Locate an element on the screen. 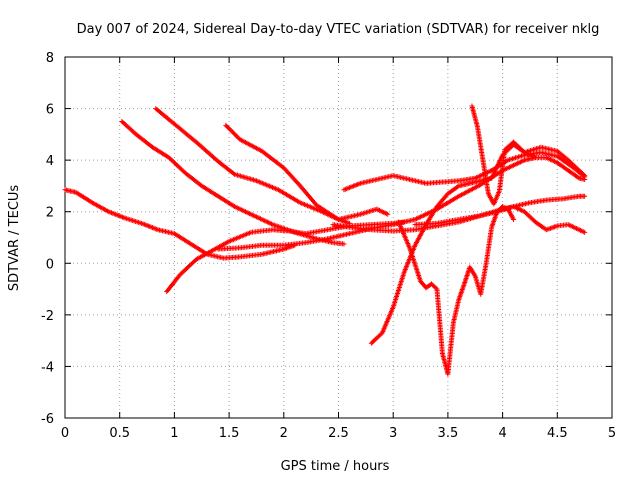 The height and width of the screenshot is (480, 640). series-sat-a is located at coordinates (180, 224).